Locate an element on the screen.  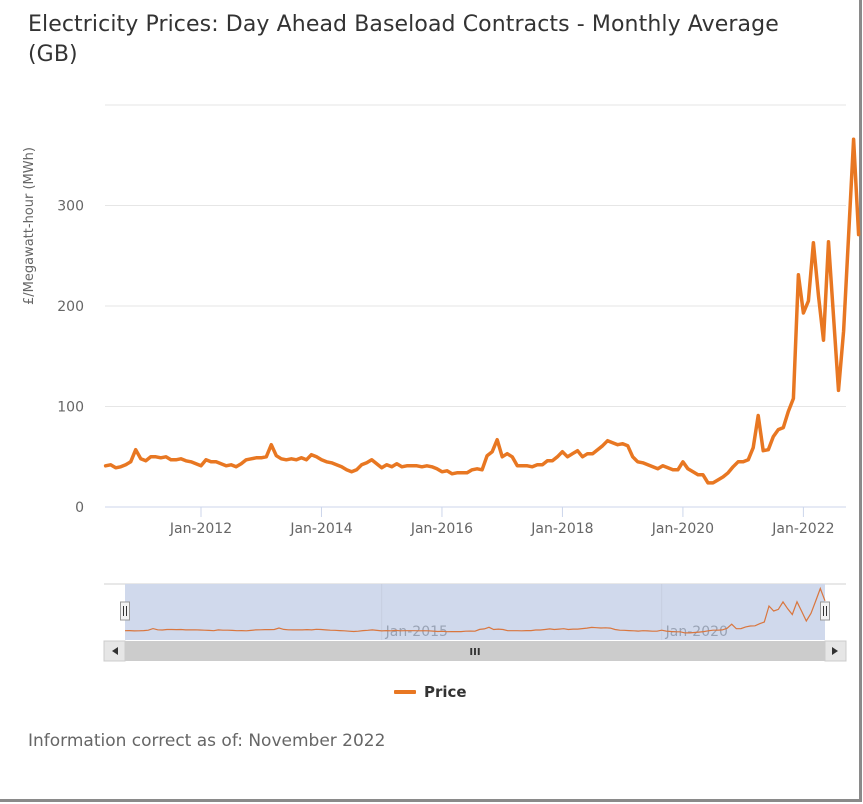
y-tick-label: 0 is located at coordinates (79, 508).